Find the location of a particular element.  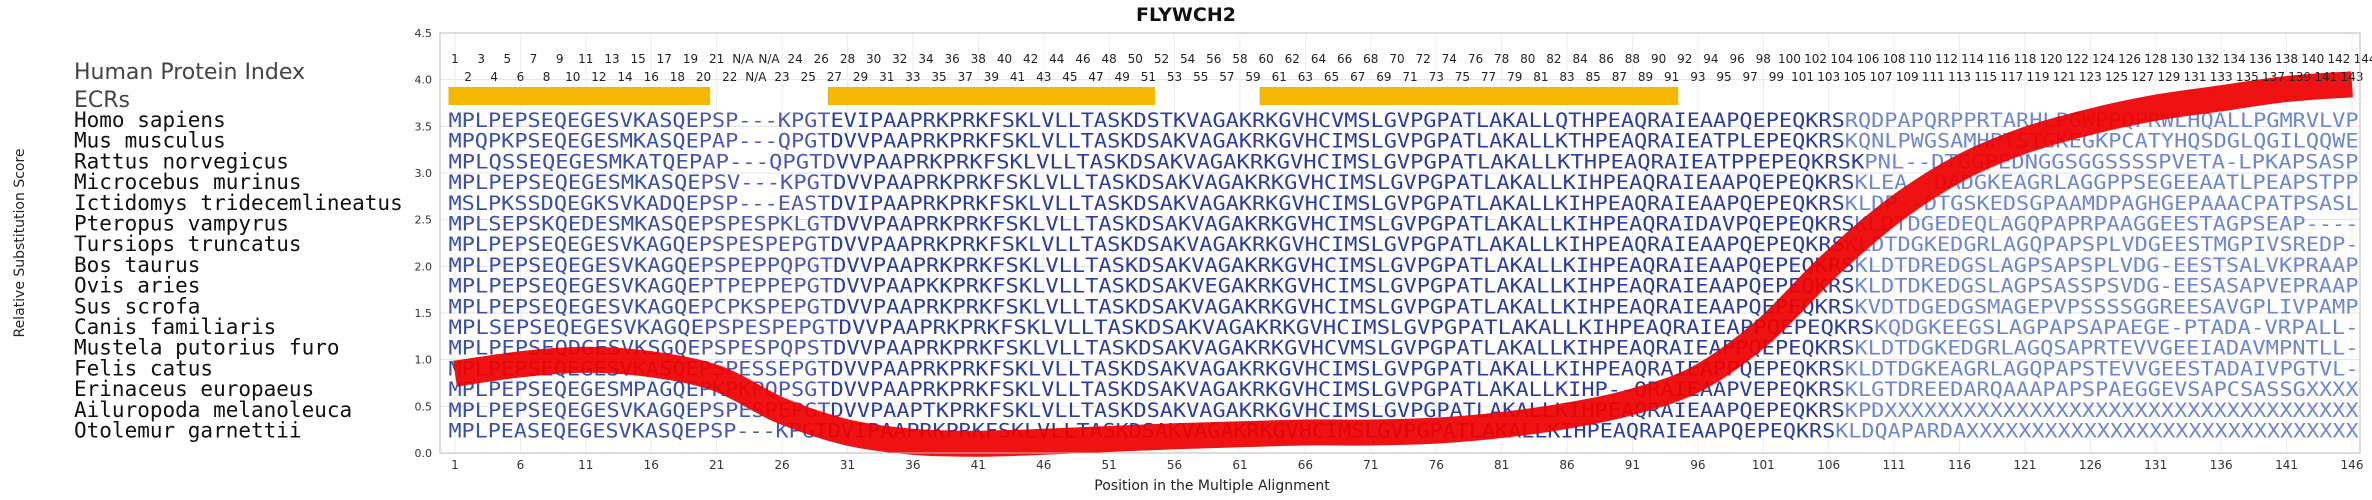

hpi-bottom-label: 139 is located at coordinates (2299, 77).